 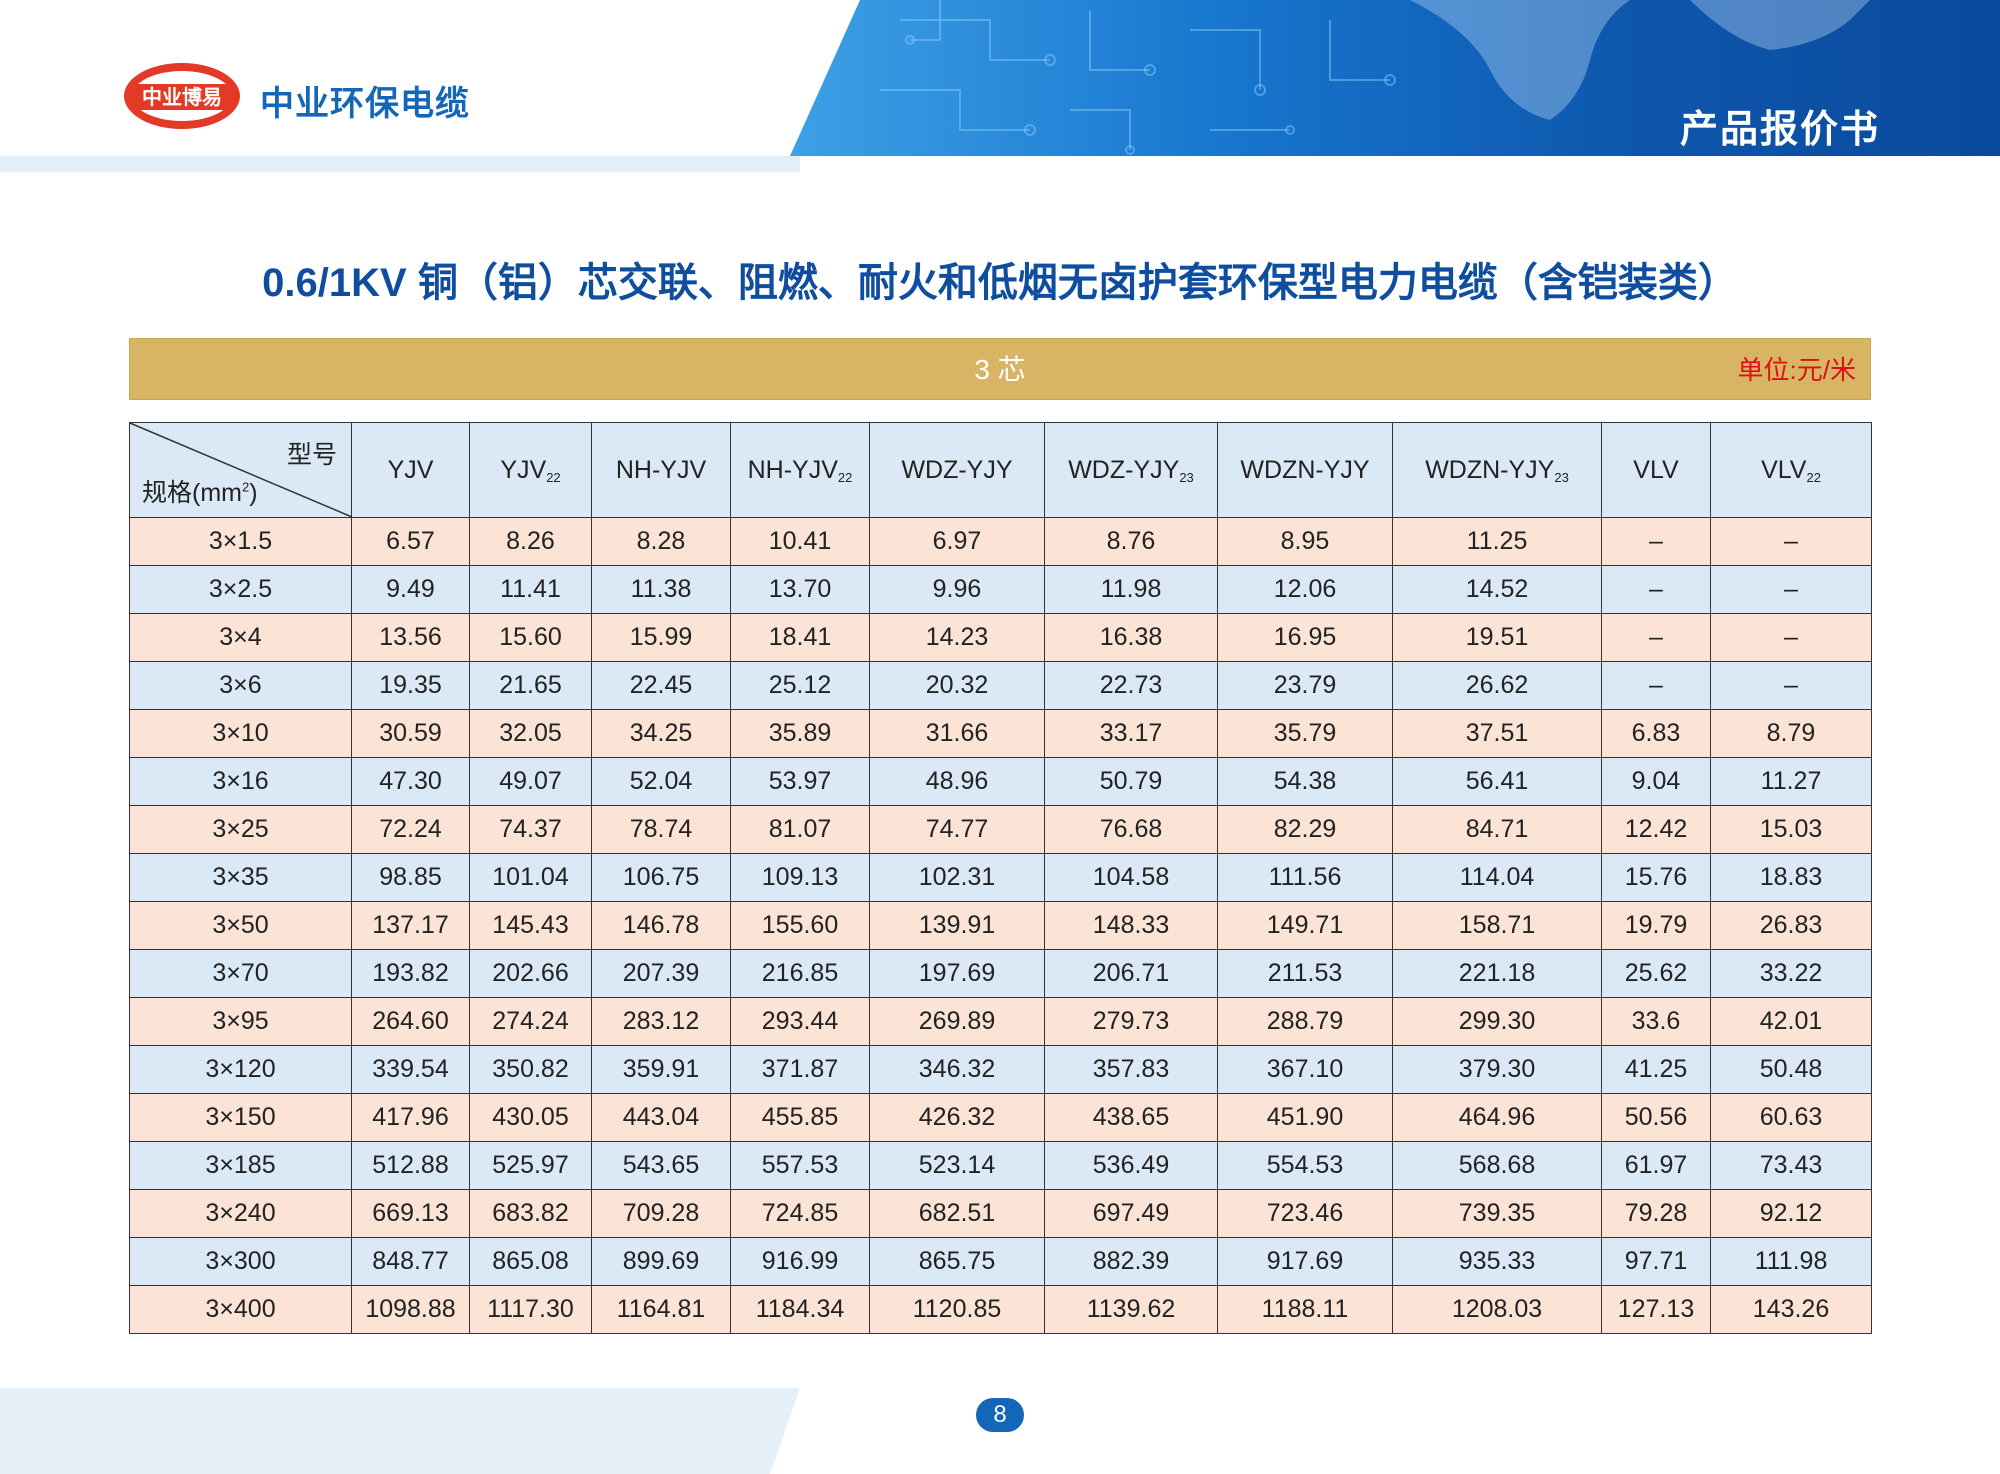 What do you see at coordinates (957, 925) in the screenshot?
I see `price-cell: 139.91` at bounding box center [957, 925].